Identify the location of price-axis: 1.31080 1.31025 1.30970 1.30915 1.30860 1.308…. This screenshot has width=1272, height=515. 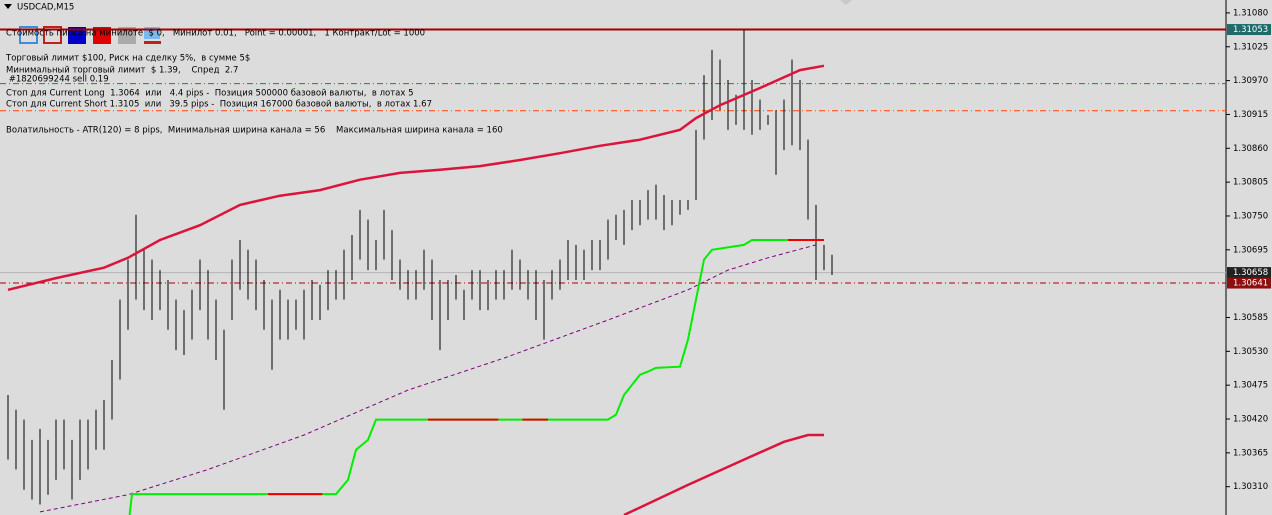
(1248, 250).